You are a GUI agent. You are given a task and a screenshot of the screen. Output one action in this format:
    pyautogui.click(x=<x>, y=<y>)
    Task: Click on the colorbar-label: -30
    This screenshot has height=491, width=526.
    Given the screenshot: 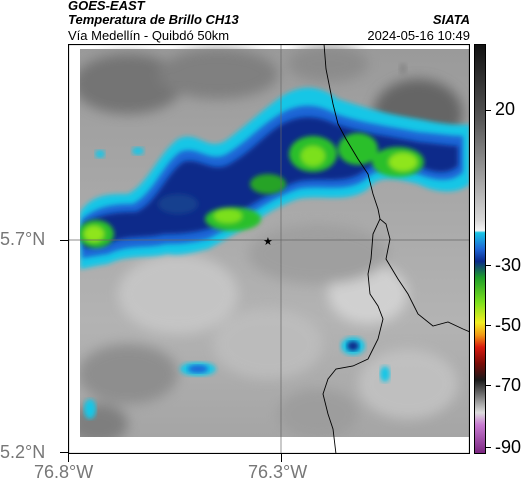 What is the action you would take?
    pyautogui.click(x=508, y=265)
    